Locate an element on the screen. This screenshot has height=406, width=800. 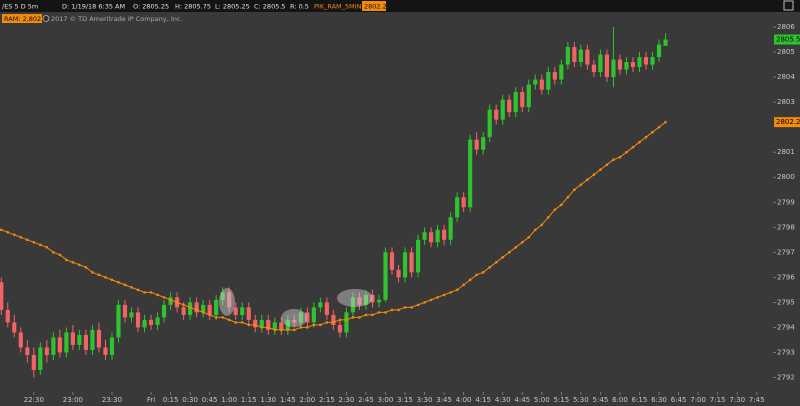
ma-value-label: 2802.2 is located at coordinates (788, 122).